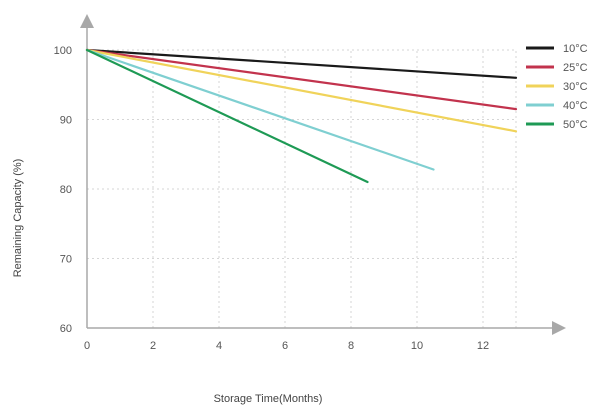 The height and width of the screenshot is (410, 604). I want to click on y-tick-labels: 60 70 80 90 100, so click(63, 190).